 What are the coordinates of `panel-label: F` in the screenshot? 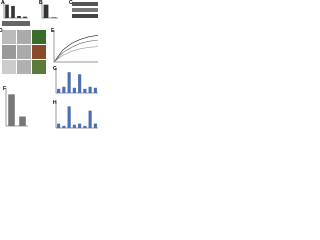 It's located at (4, 89).